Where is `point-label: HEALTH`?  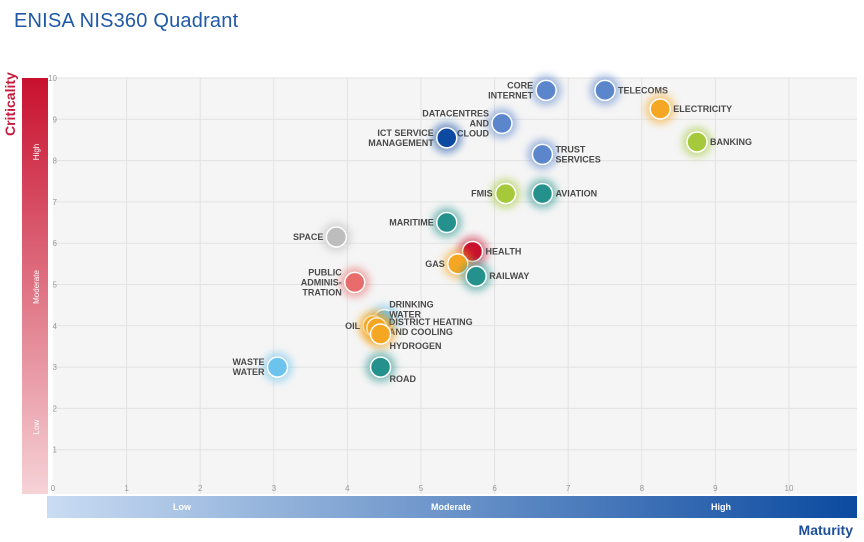
point-label: HEALTH is located at coordinates (504, 251).